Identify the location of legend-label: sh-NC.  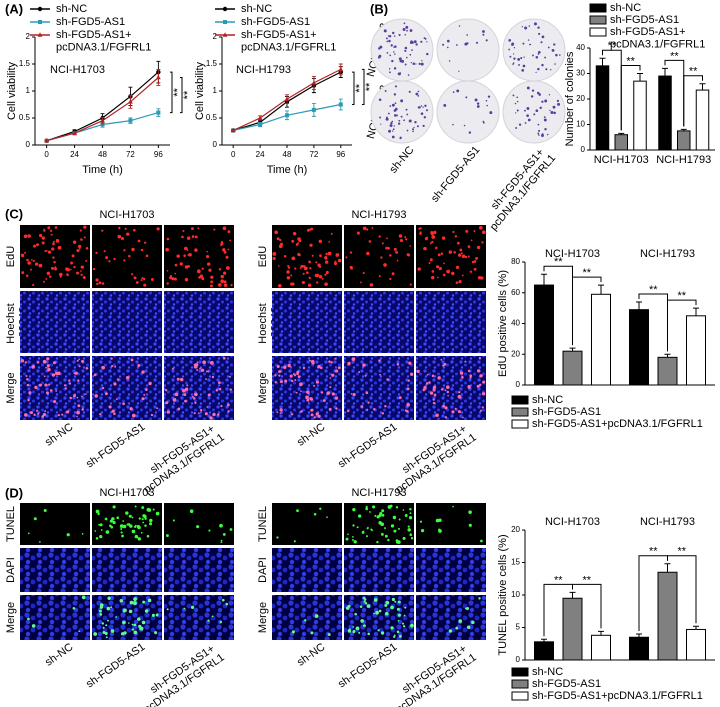
(547, 672).